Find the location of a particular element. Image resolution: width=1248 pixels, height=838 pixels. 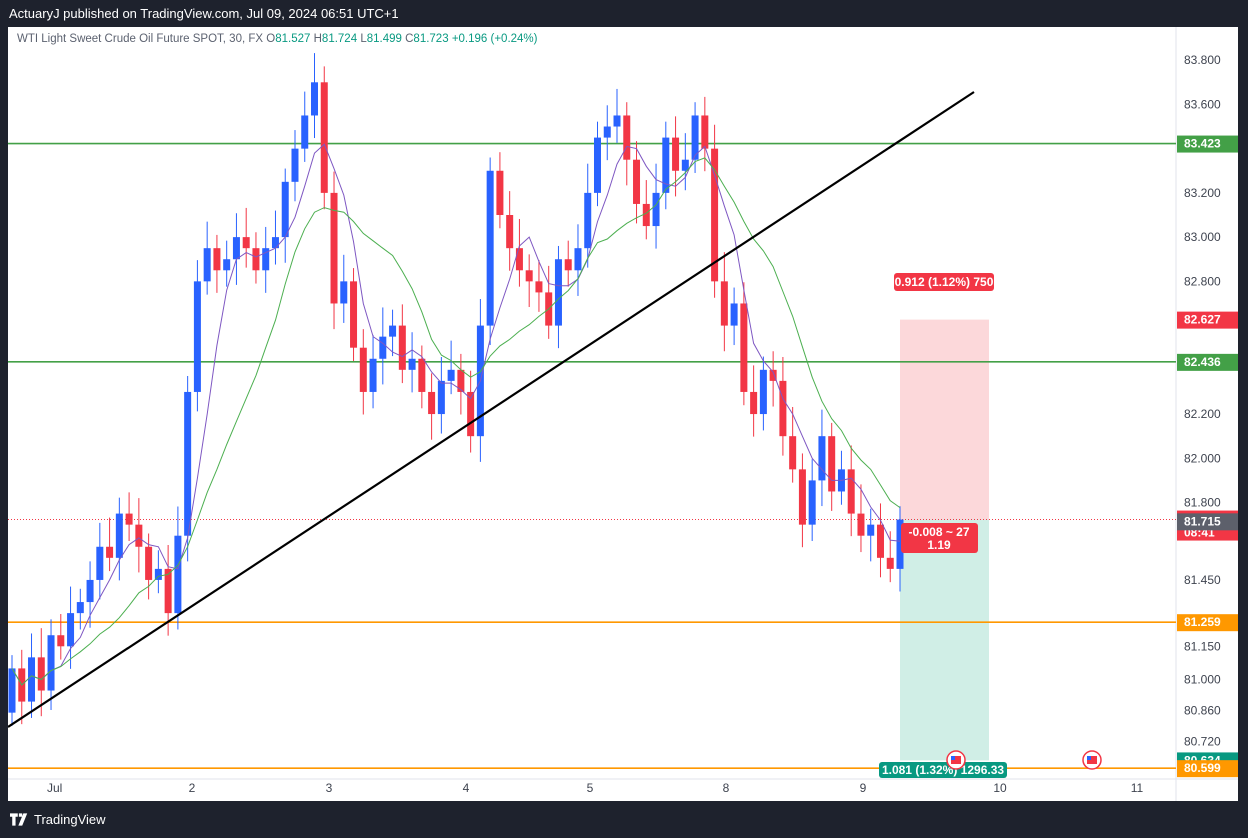

reward-label-bg is located at coordinates (943, 770).